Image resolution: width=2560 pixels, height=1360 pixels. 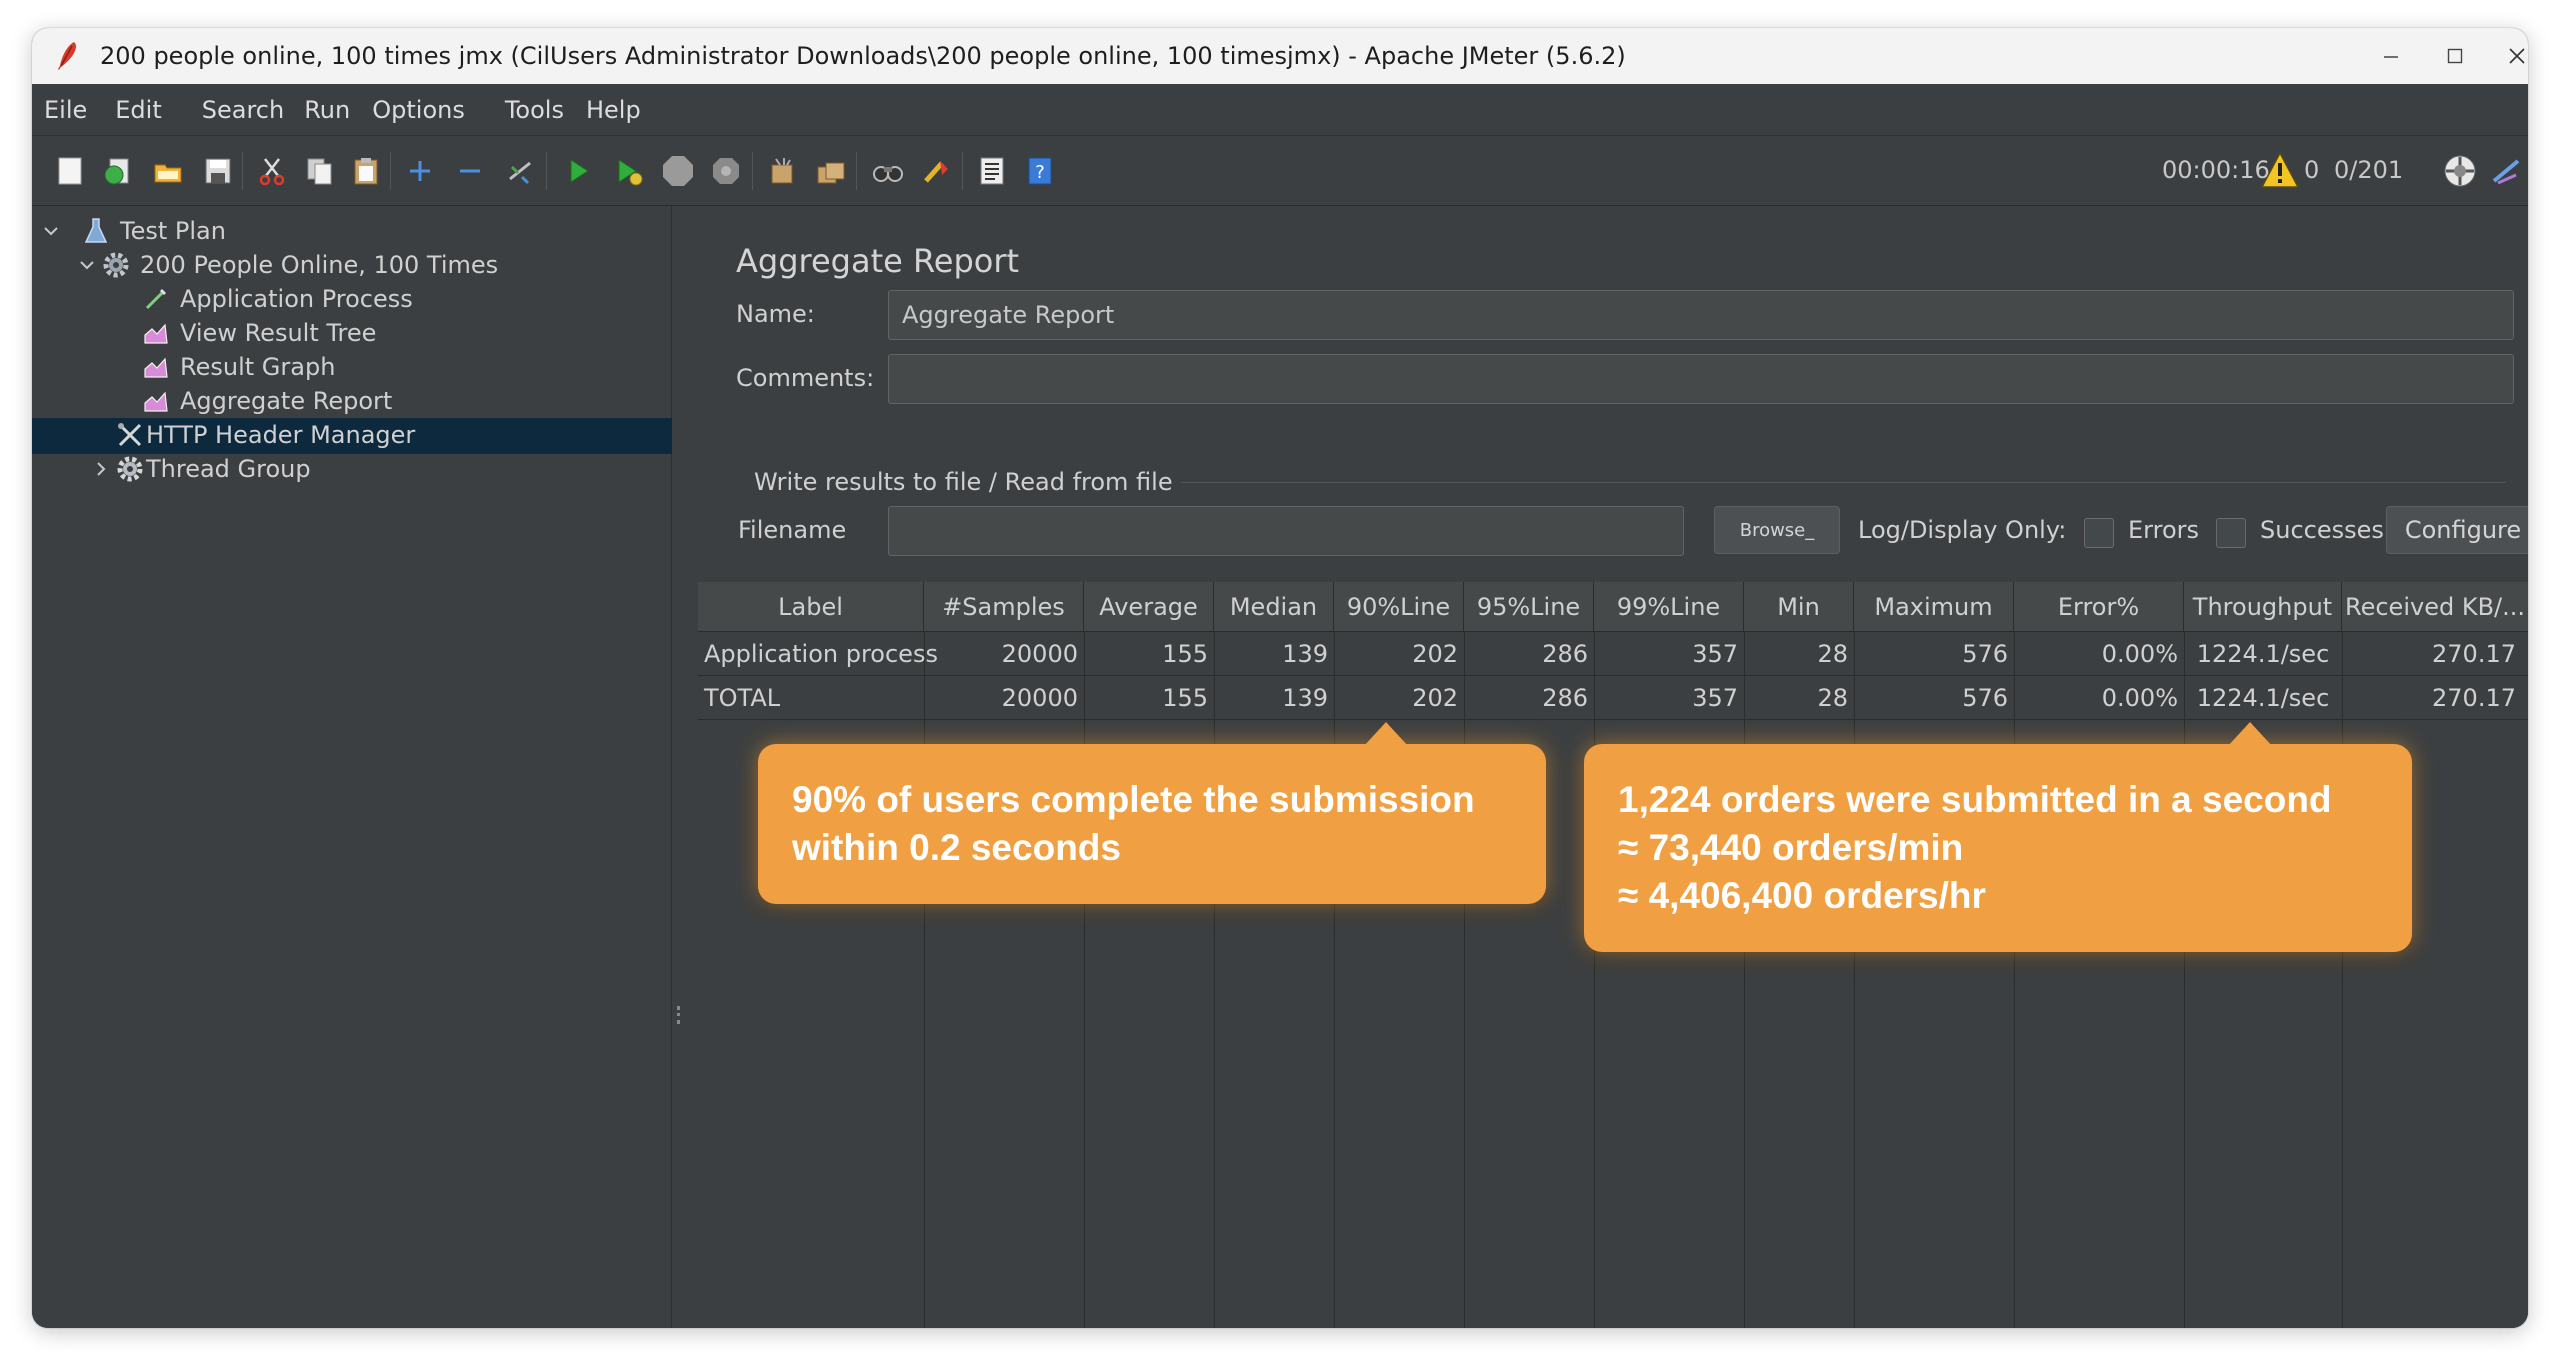 What do you see at coordinates (2506, 171) in the screenshot?
I see `log-viewer-icon` at bounding box center [2506, 171].